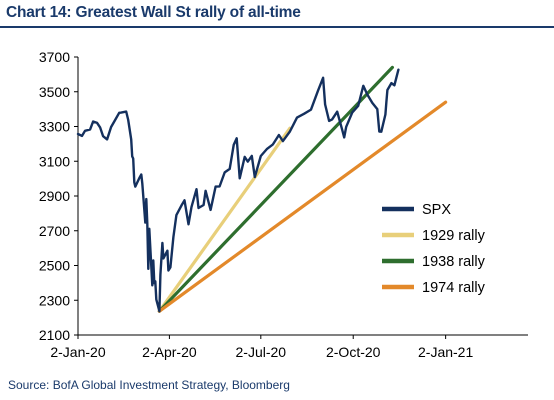  I want to click on legend-label: 1974 rally, so click(454, 288).